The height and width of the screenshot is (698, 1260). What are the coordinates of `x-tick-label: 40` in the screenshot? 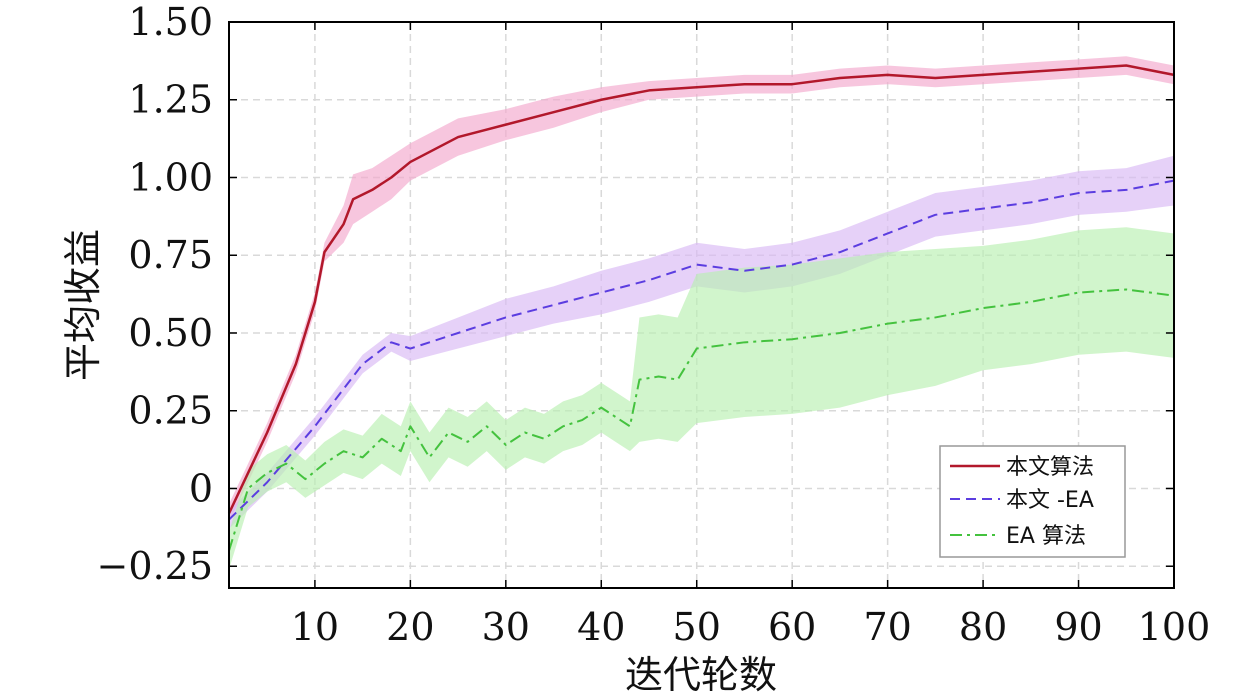 It's located at (601, 627).